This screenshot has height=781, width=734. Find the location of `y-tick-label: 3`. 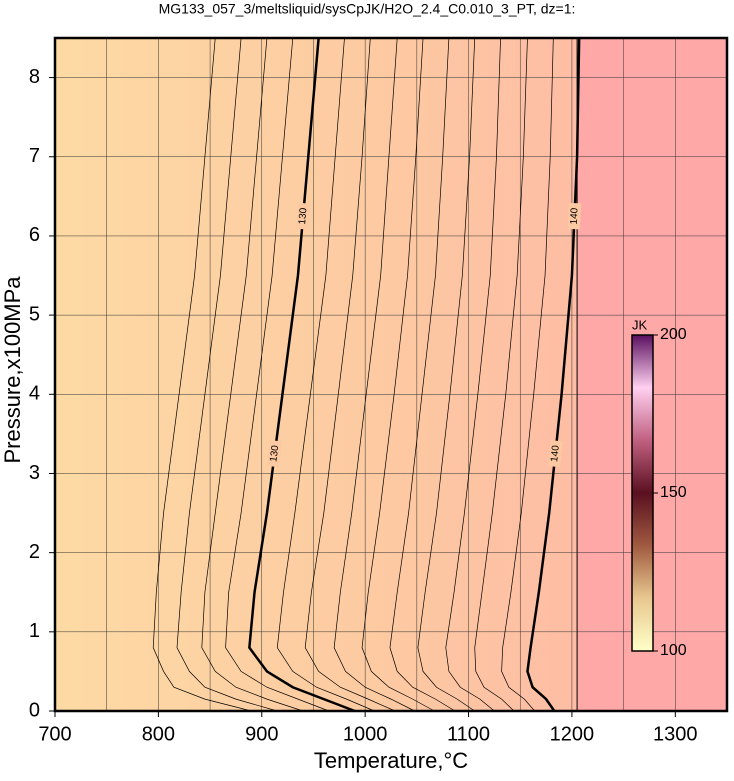

y-tick-label: 3 is located at coordinates (34, 473).